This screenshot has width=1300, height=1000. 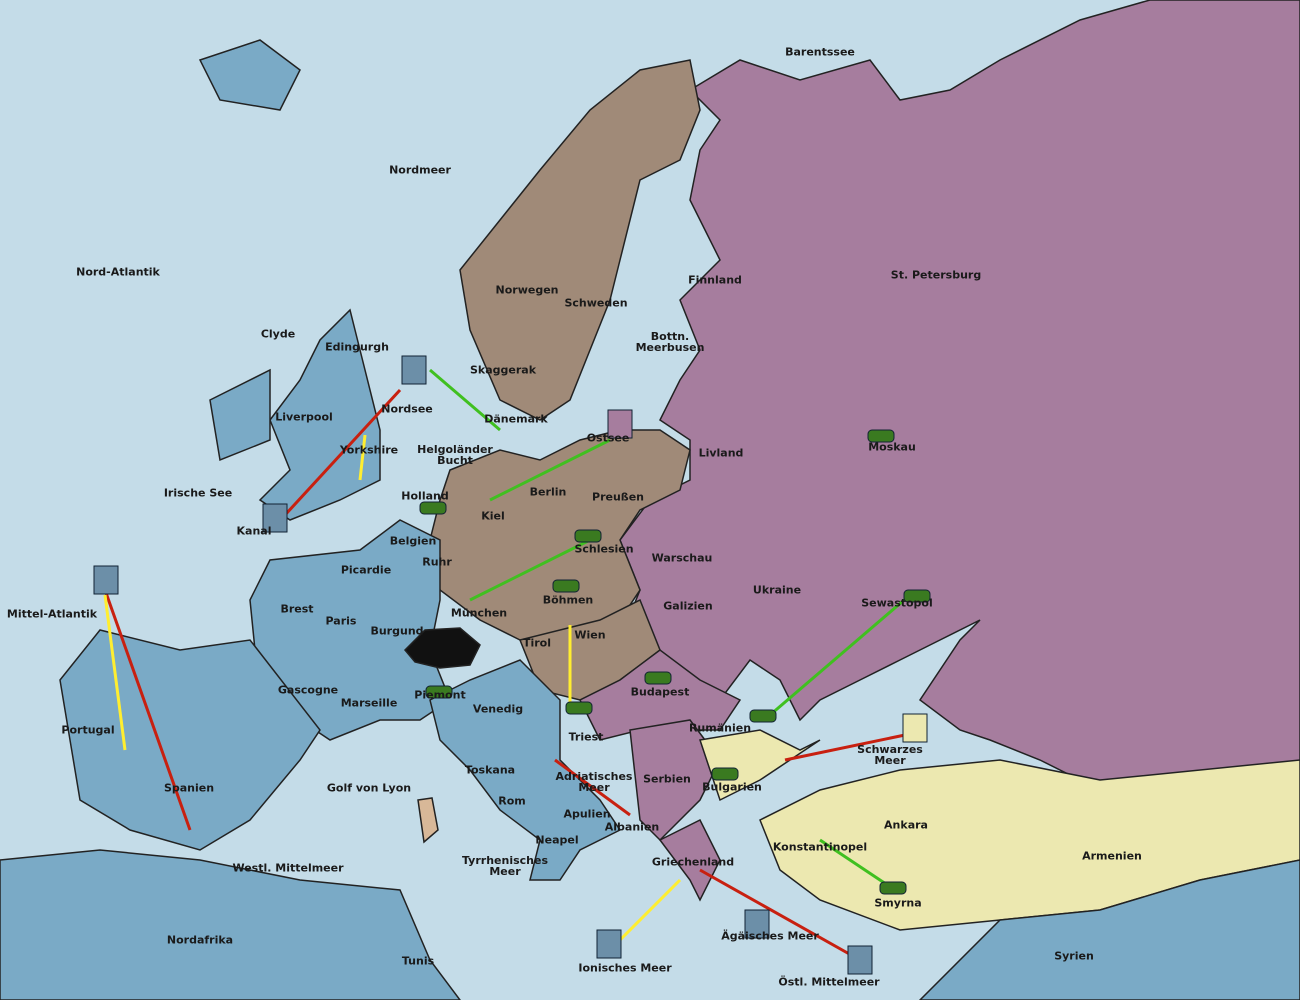 I want to click on iberia, so click(x=190, y=740).